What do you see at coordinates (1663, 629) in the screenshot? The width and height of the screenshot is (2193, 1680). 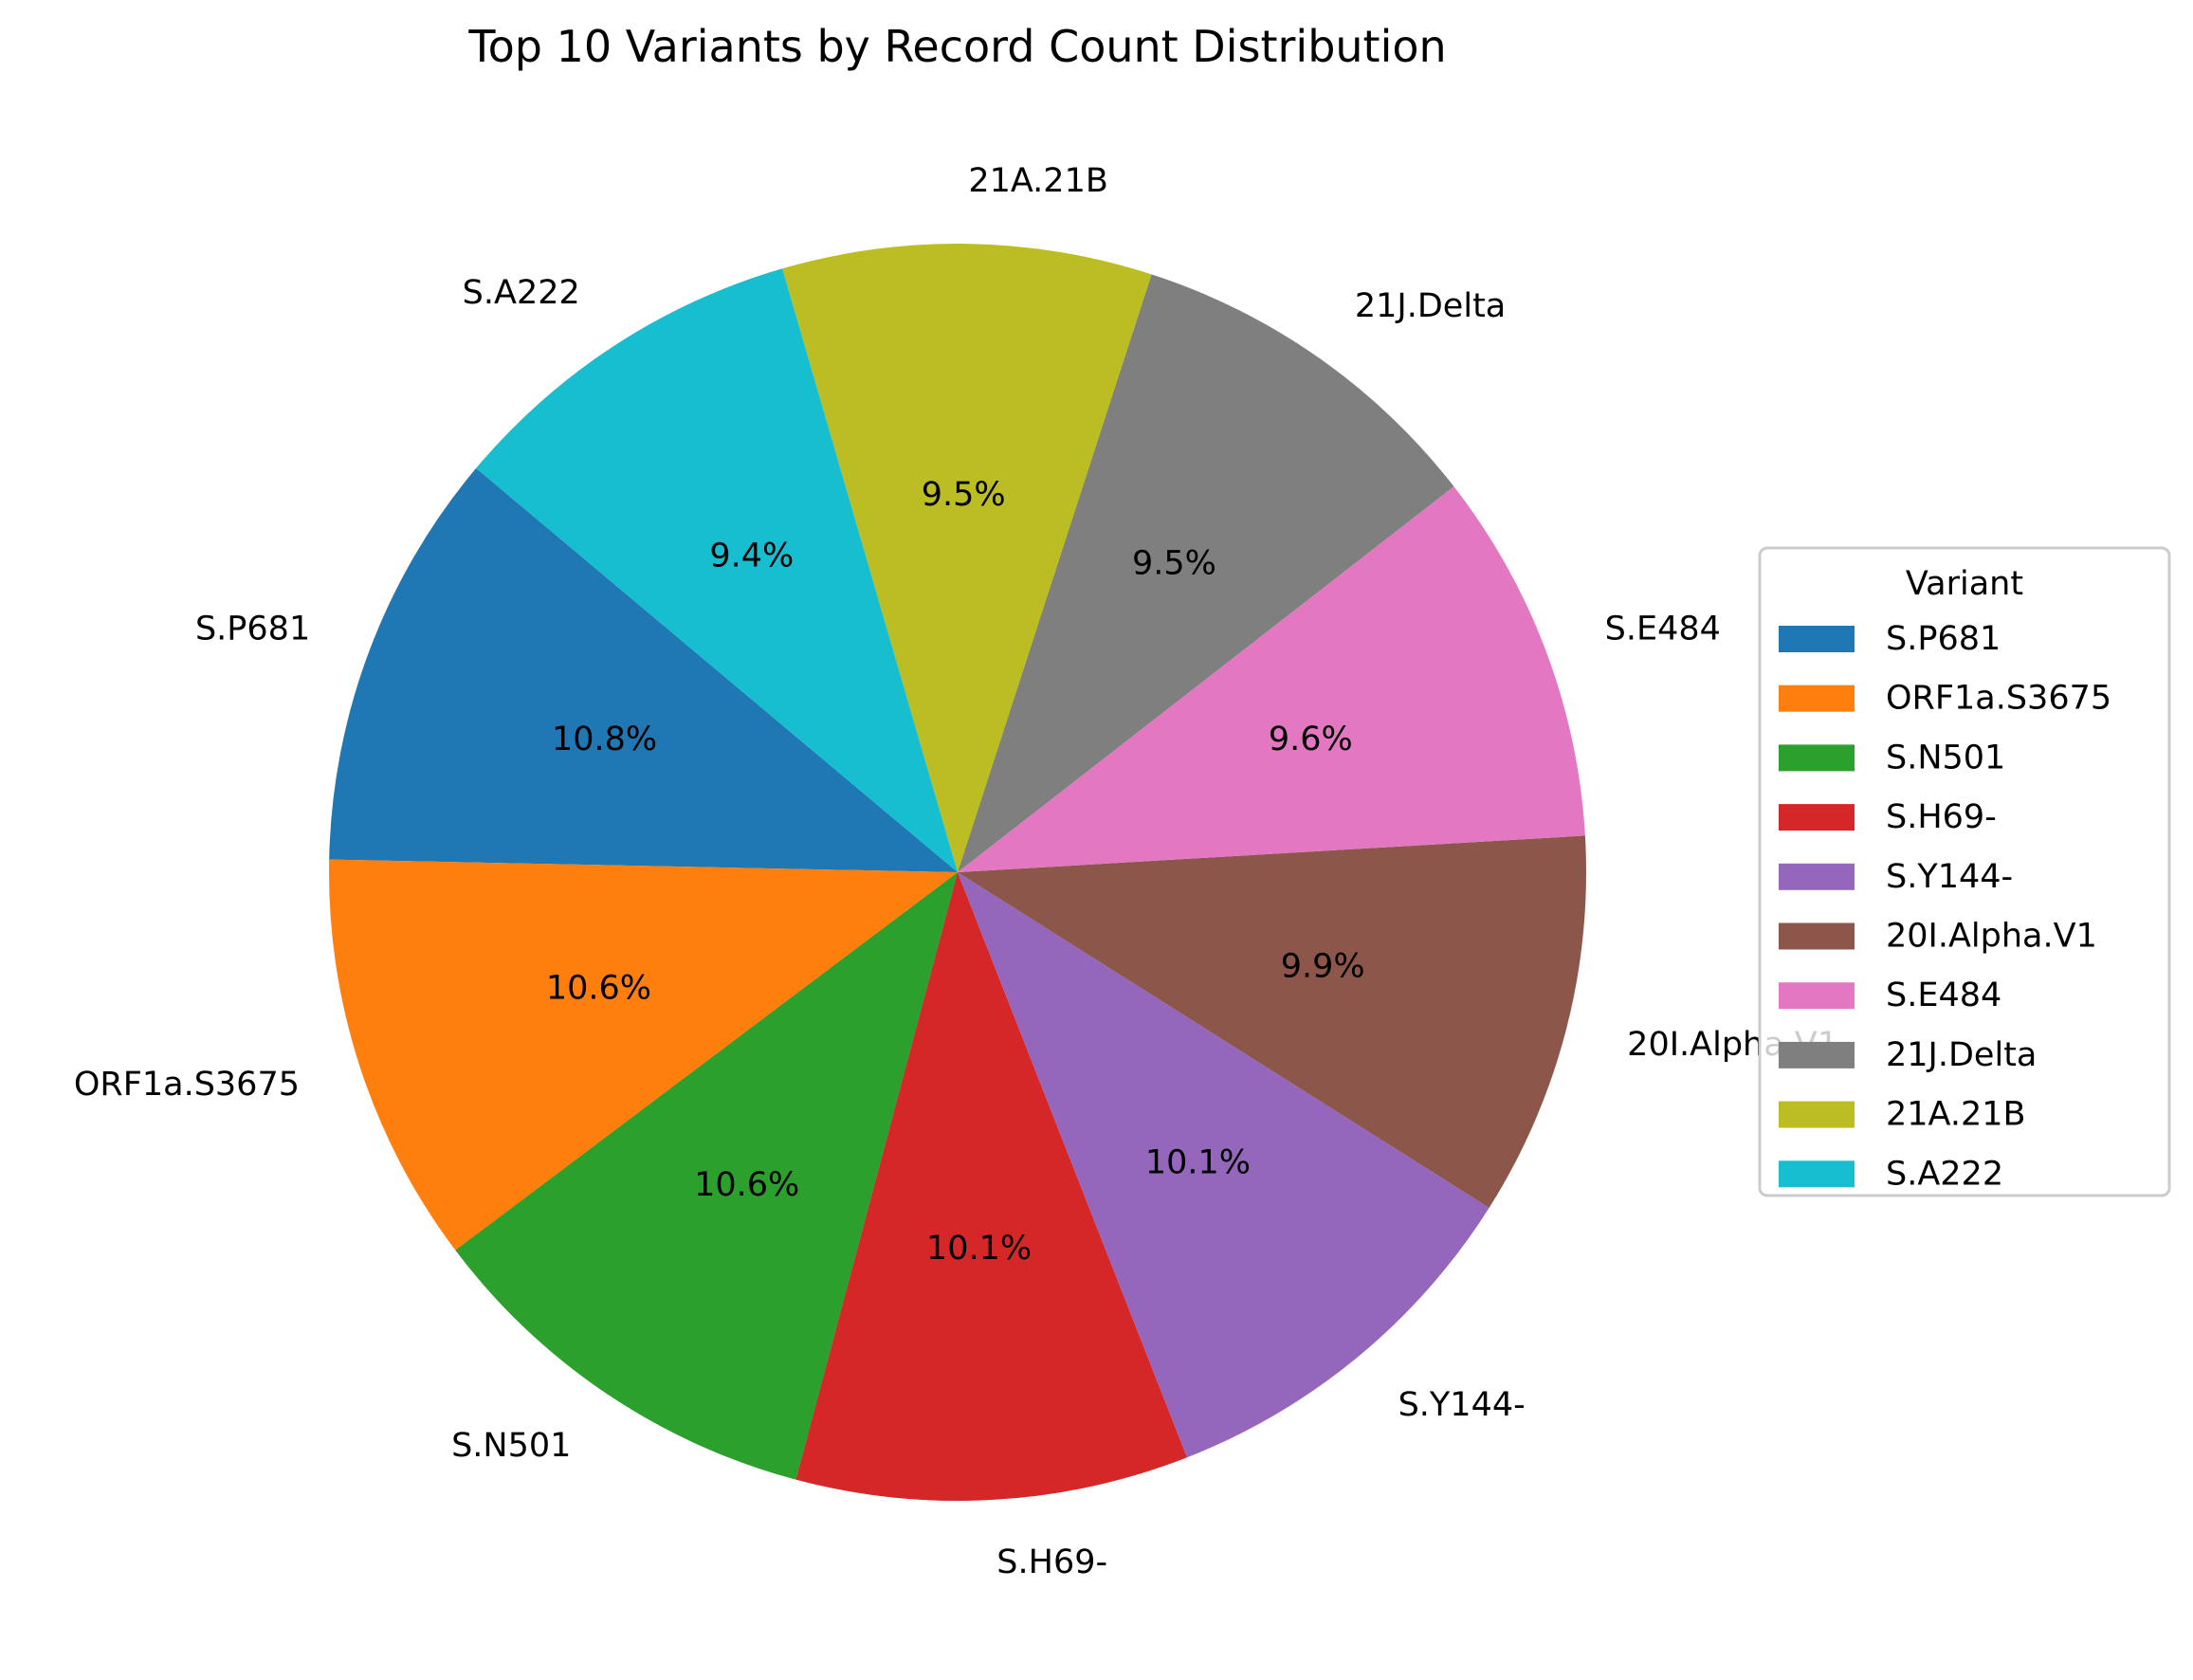 I see `slice-category-label: S.E484` at bounding box center [1663, 629].